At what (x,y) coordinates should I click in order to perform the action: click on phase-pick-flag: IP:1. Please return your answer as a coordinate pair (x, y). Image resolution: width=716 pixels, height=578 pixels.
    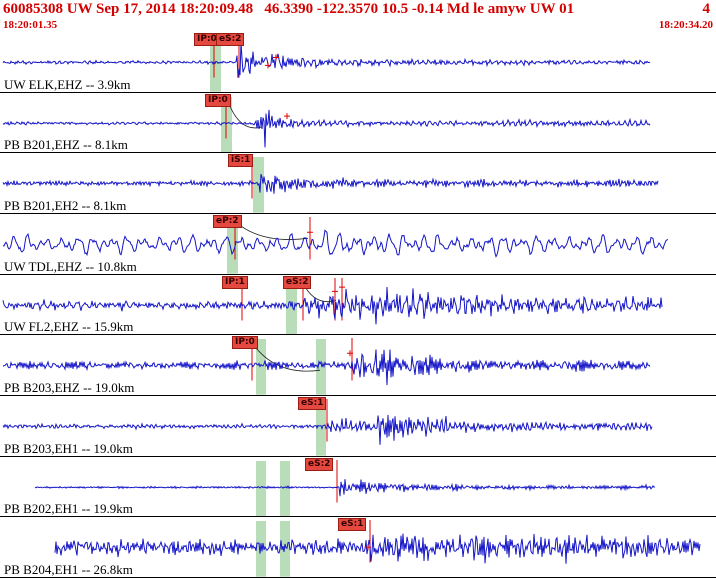
    Looking at the image, I should click on (235, 282).